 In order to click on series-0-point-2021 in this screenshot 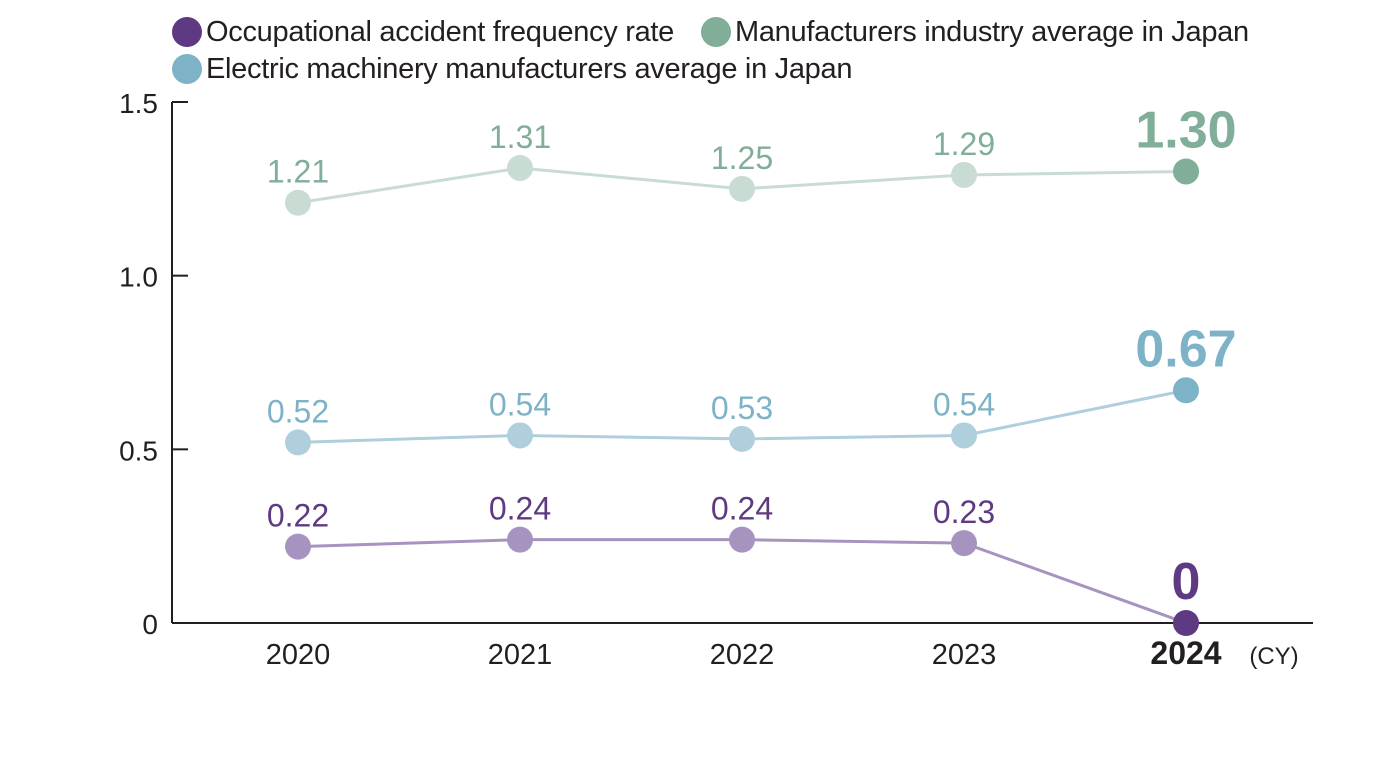, I will do `click(520, 167)`.